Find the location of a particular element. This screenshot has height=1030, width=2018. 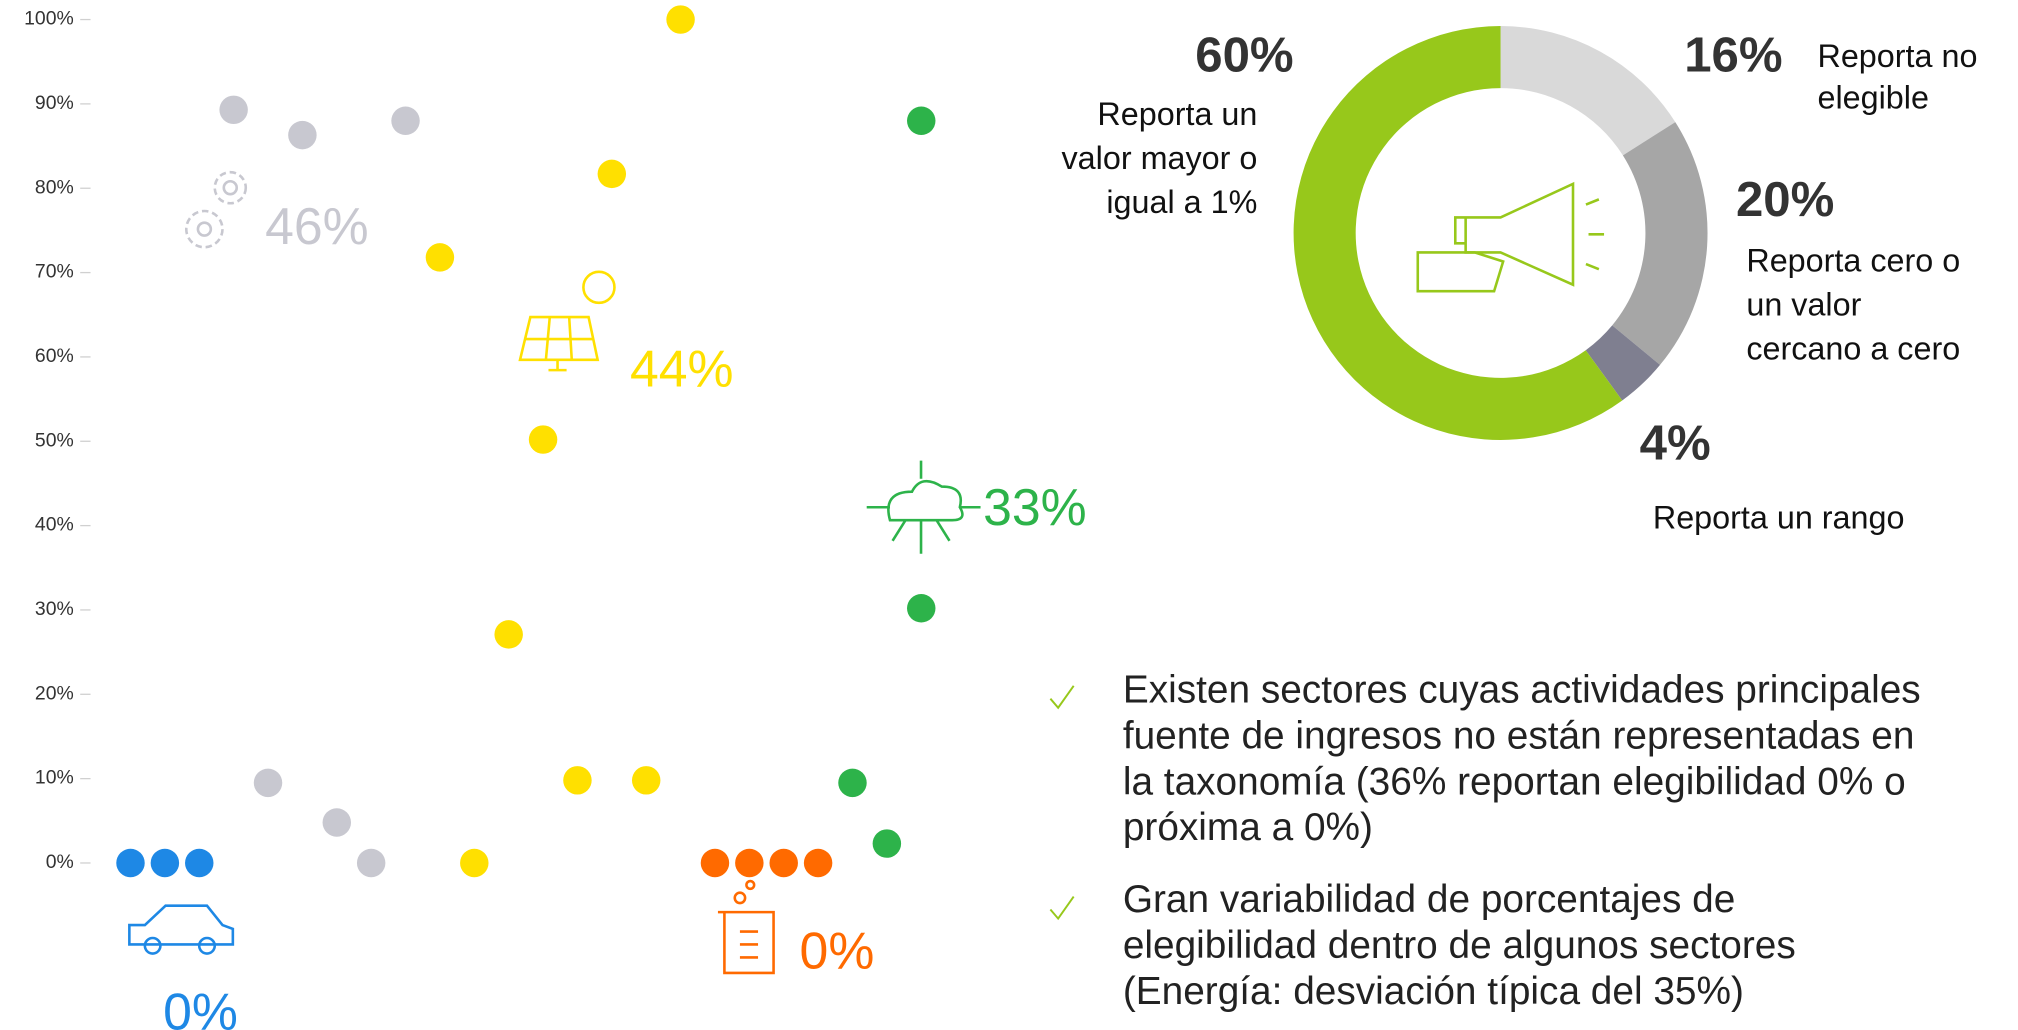

donut-category-label: Reporta cero o is located at coordinates (1853, 260).